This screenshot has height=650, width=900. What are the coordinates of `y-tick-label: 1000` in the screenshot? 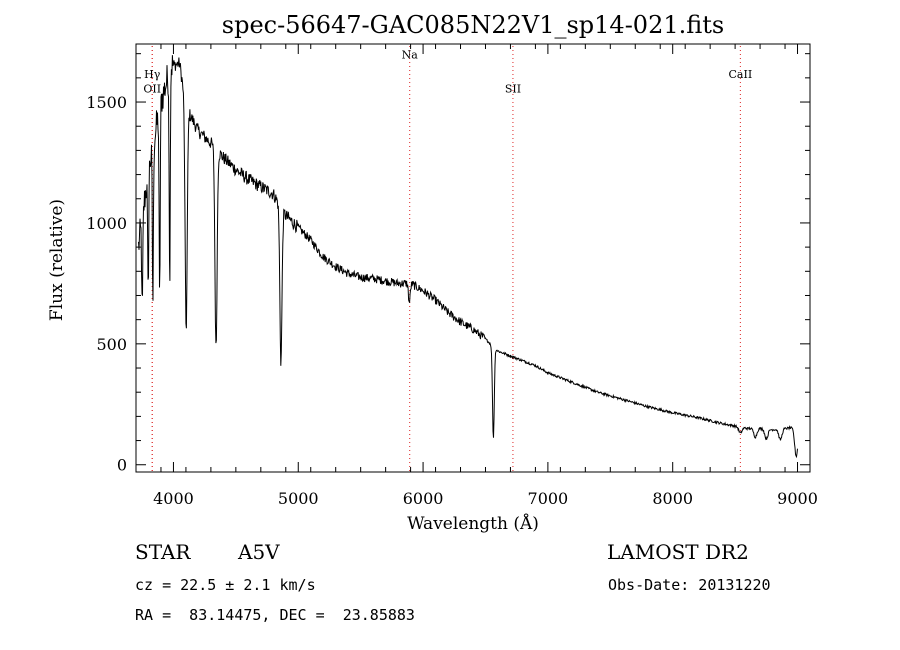 It's located at (106, 223).